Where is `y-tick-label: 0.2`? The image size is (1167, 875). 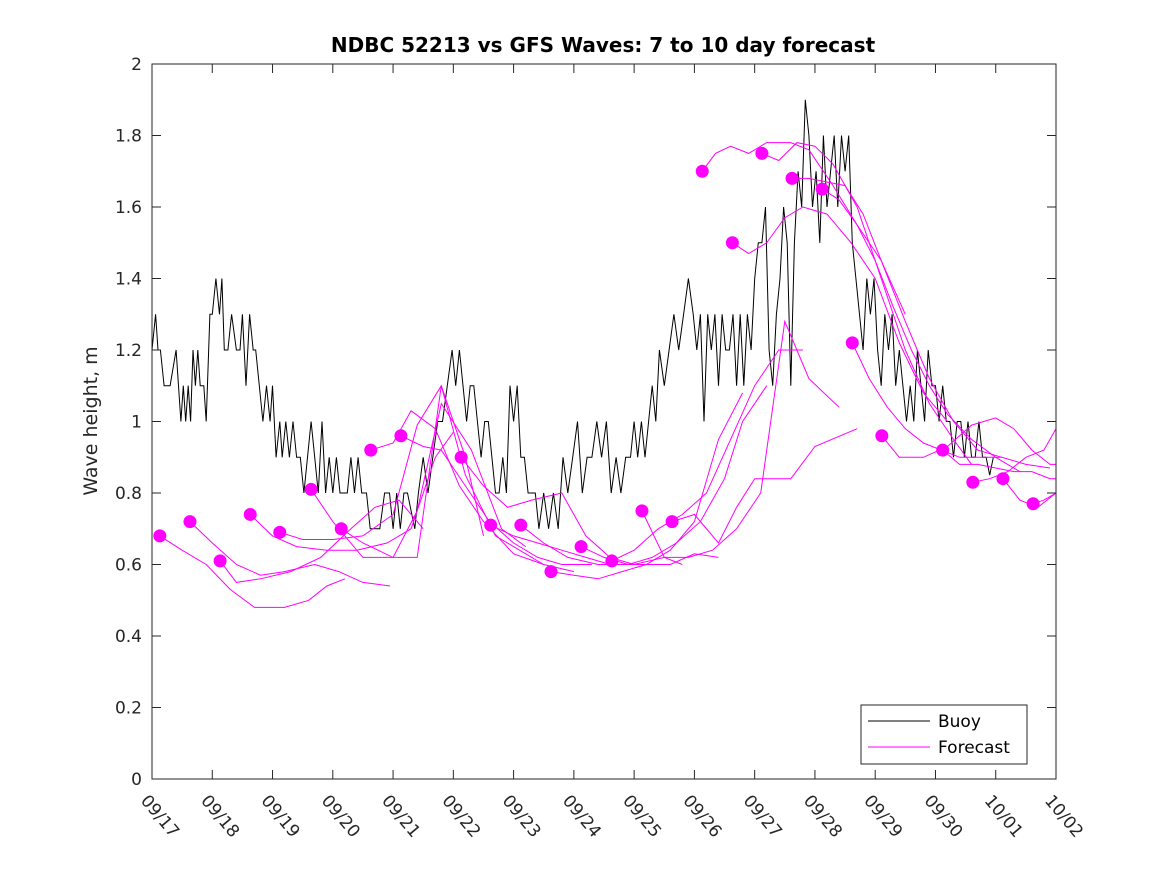
y-tick-label: 0.2 is located at coordinates (128, 709).